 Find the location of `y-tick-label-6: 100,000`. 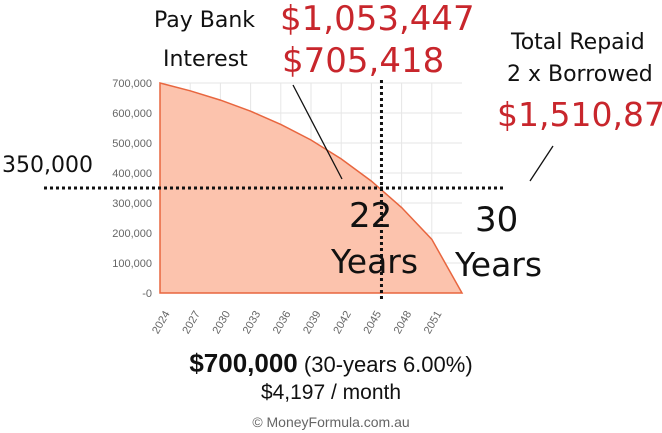

y-tick-label-6: 100,000 is located at coordinates (132, 264).